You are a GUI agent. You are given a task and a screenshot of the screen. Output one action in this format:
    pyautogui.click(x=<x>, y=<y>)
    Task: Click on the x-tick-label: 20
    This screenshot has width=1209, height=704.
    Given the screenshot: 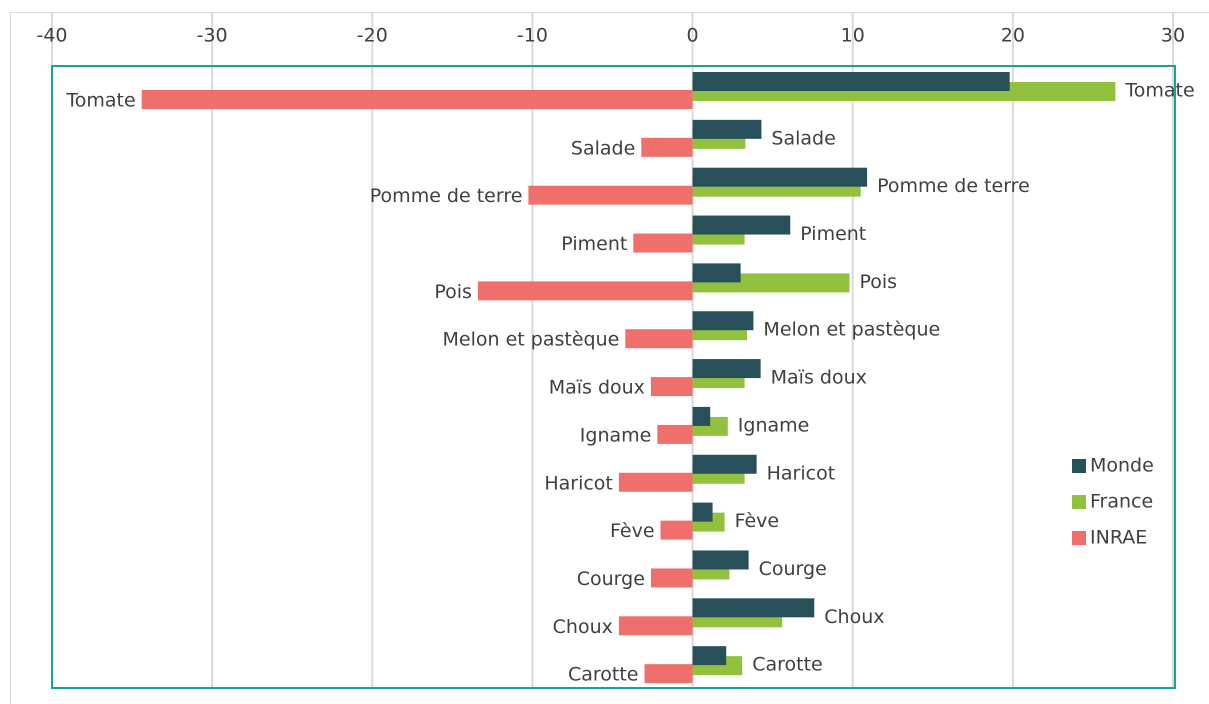 What is the action you would take?
    pyautogui.click(x=1013, y=36)
    